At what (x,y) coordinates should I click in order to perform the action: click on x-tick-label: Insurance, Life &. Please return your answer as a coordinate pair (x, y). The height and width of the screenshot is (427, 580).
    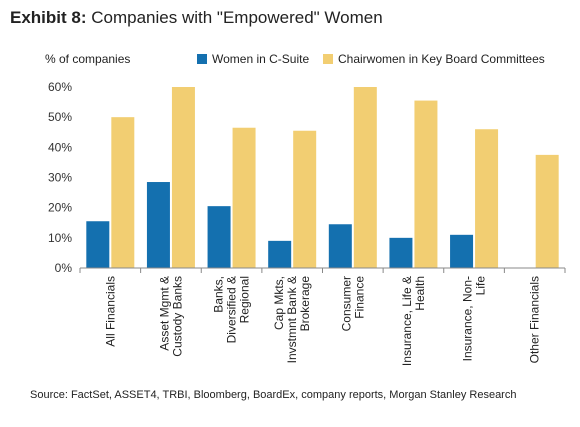
    Looking at the image, I should click on (407, 321).